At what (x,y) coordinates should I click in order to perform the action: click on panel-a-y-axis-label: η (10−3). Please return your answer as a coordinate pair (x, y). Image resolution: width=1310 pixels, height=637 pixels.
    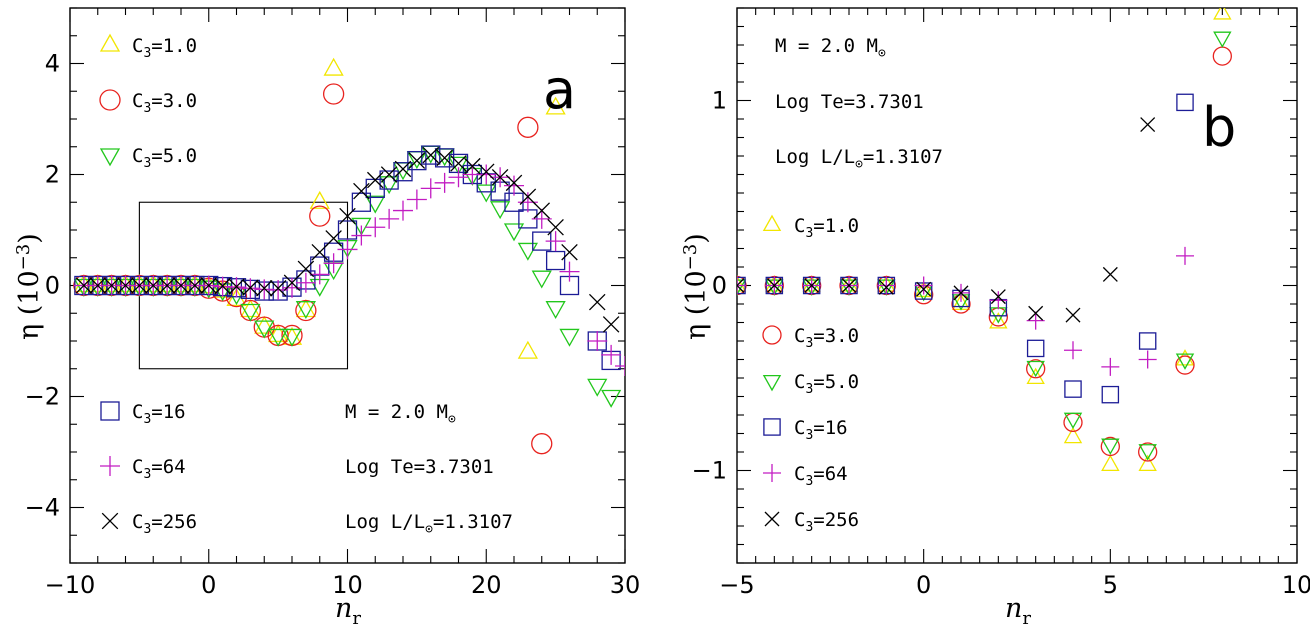
    Looking at the image, I should click on (29, 286).